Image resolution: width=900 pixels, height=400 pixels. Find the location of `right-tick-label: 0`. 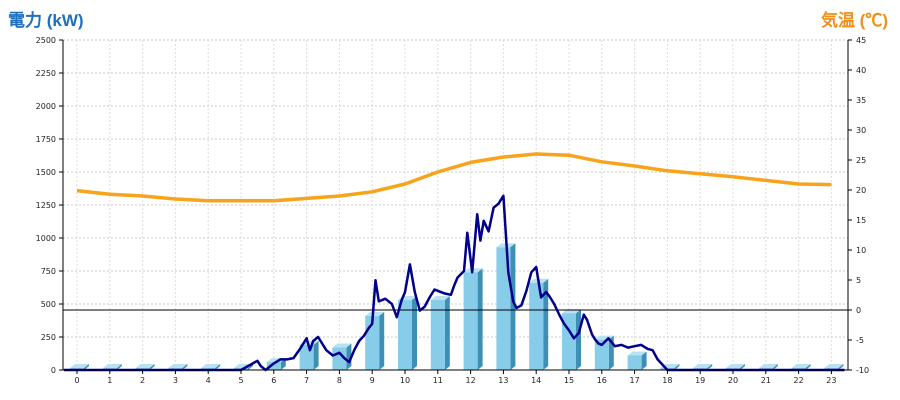

right-tick-label: 0 is located at coordinates (858, 310).